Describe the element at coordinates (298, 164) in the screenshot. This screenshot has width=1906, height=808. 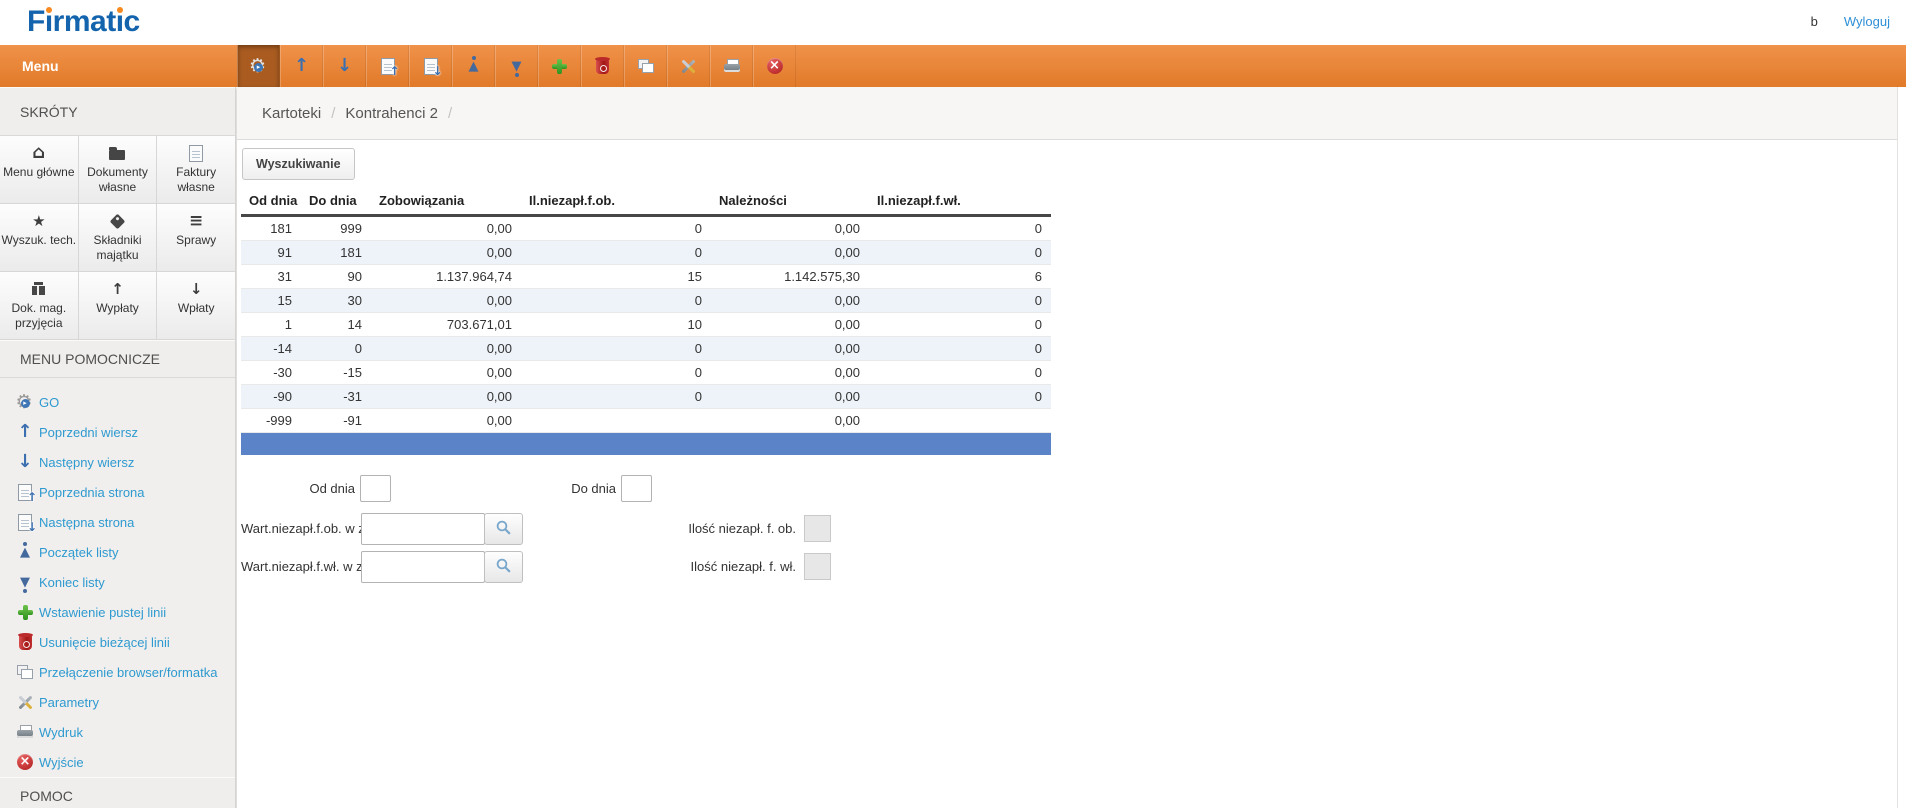
I see `wyszukiwanie-button: Wyszukiwanie` at that location.